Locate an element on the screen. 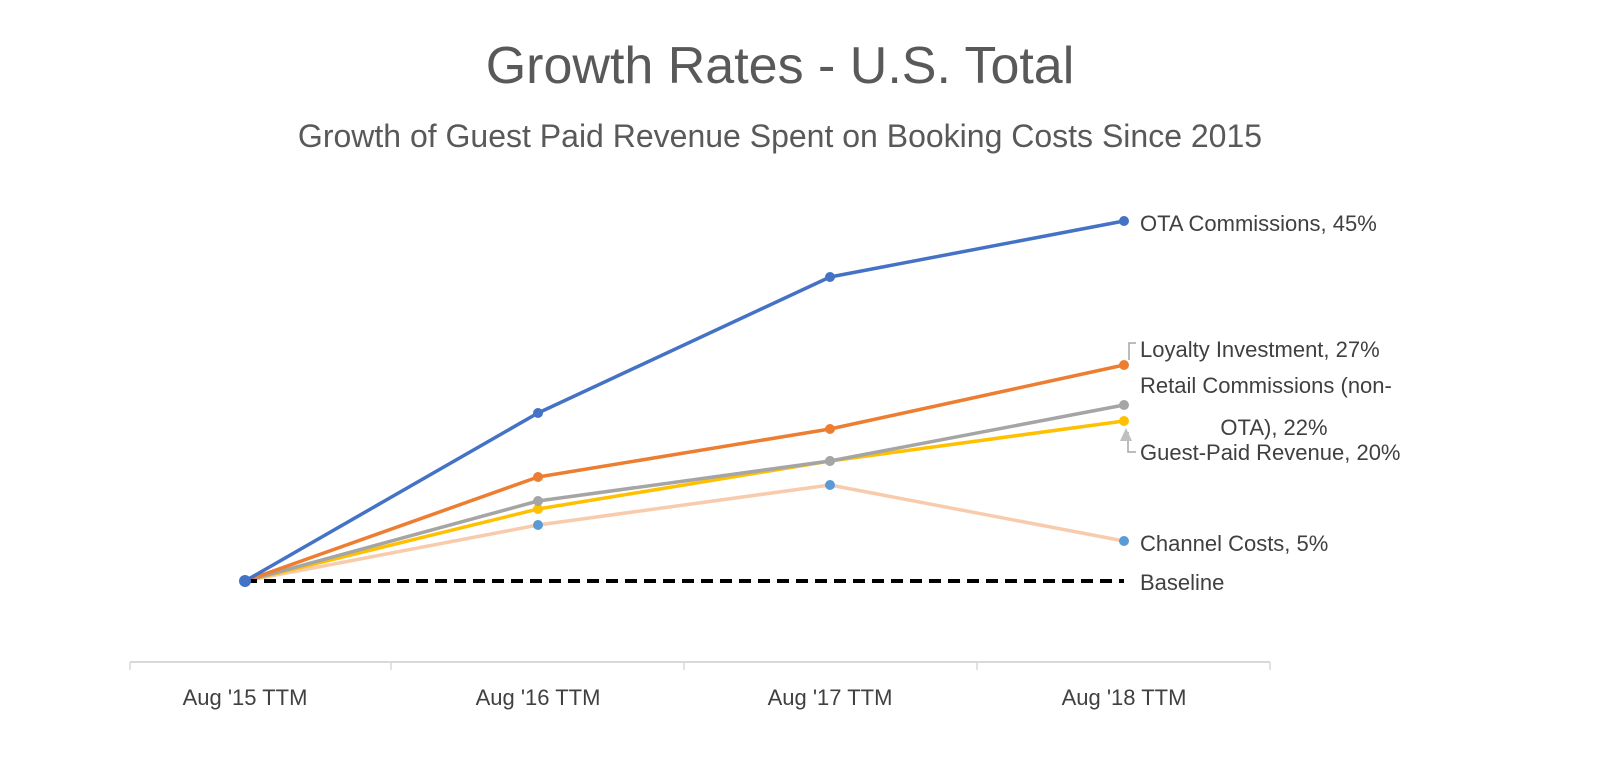 Image resolution: width=1600 pixels, height=783 pixels. series-line-retail-commissions-non-ota is located at coordinates (684, 493).